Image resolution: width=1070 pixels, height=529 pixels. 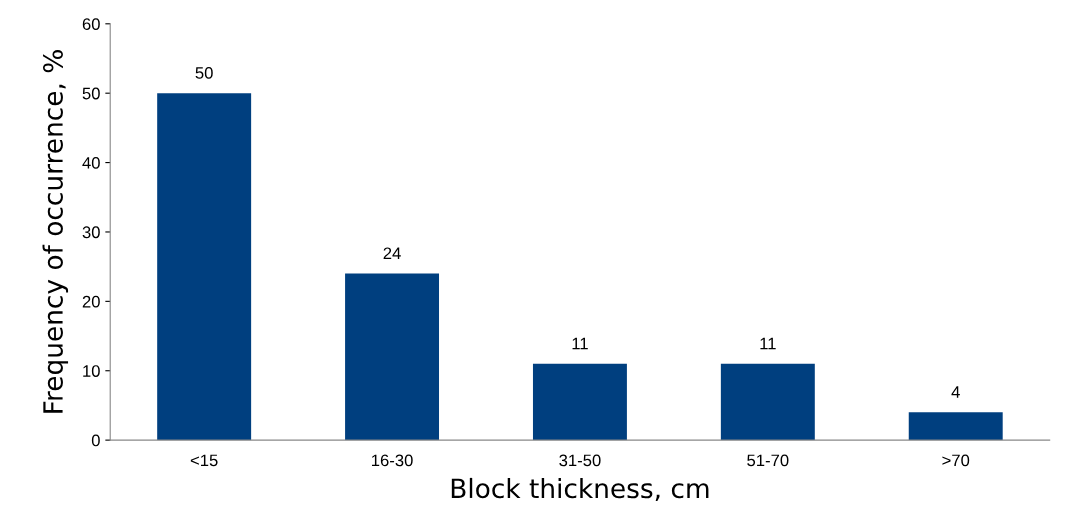 I want to click on y-tick-label: 20, so click(x=91, y=301).